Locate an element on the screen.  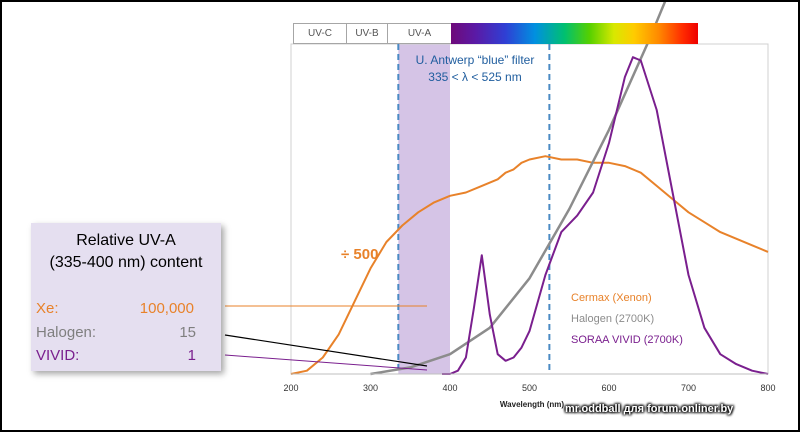
uv-a-band: UV-A is located at coordinates (419, 33).